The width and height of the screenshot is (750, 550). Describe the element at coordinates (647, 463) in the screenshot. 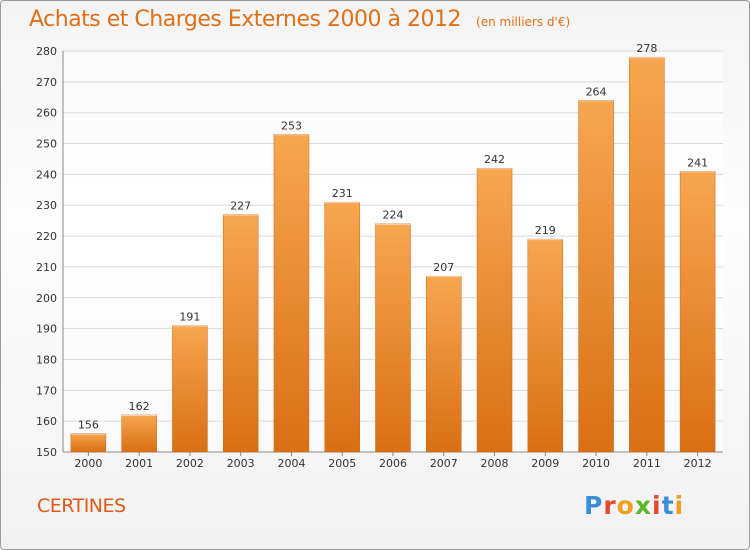

I see `x-tick-label: 2011` at that location.